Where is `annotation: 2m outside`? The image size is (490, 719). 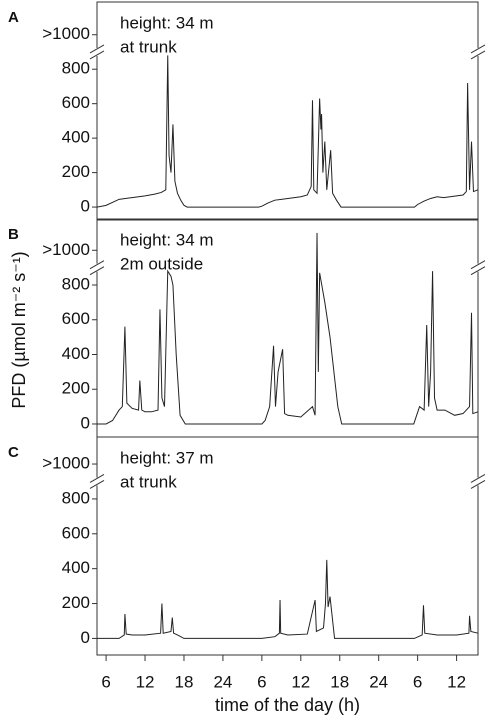
annotation: 2m outside is located at coordinates (161, 263).